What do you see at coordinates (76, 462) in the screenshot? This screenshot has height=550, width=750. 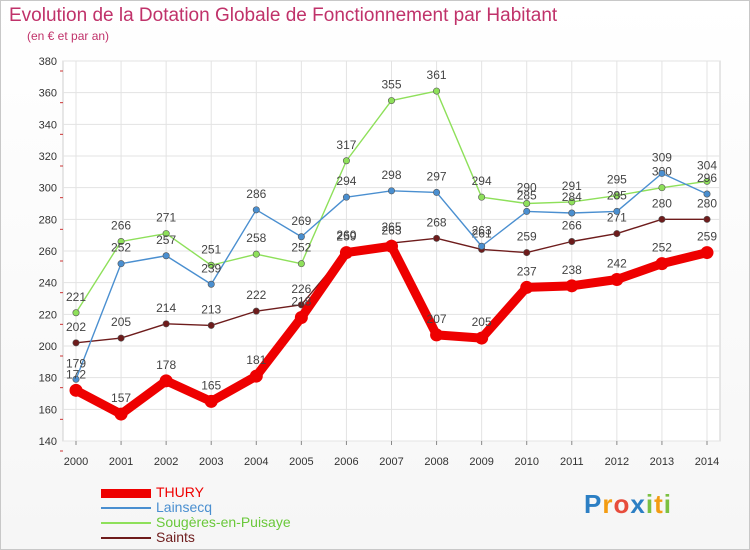 I see `x-tick-label: 2000` at bounding box center [76, 462].